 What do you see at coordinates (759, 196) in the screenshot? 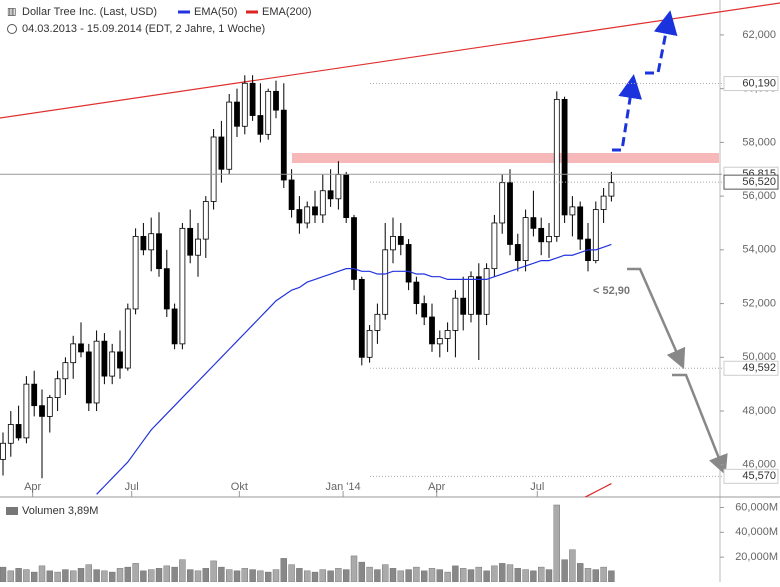
I see `y-tick-label: 56,000` at bounding box center [759, 196].